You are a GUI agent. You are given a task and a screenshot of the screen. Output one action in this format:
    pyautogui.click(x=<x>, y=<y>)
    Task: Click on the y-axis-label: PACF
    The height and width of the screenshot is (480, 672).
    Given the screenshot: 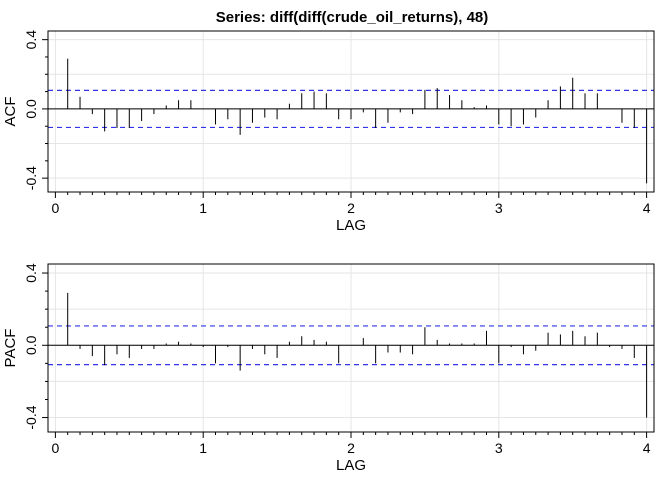 What is the action you would take?
    pyautogui.click(x=10, y=348)
    